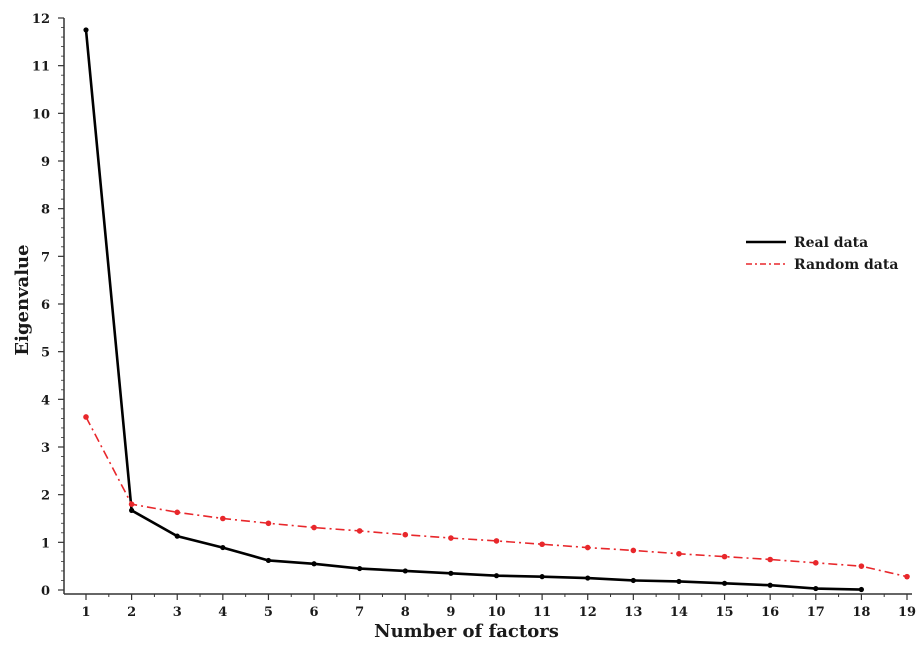 This screenshot has height=646, width=917. What do you see at coordinates (359, 612) in the screenshot?
I see `x-tick-label: 7` at bounding box center [359, 612].